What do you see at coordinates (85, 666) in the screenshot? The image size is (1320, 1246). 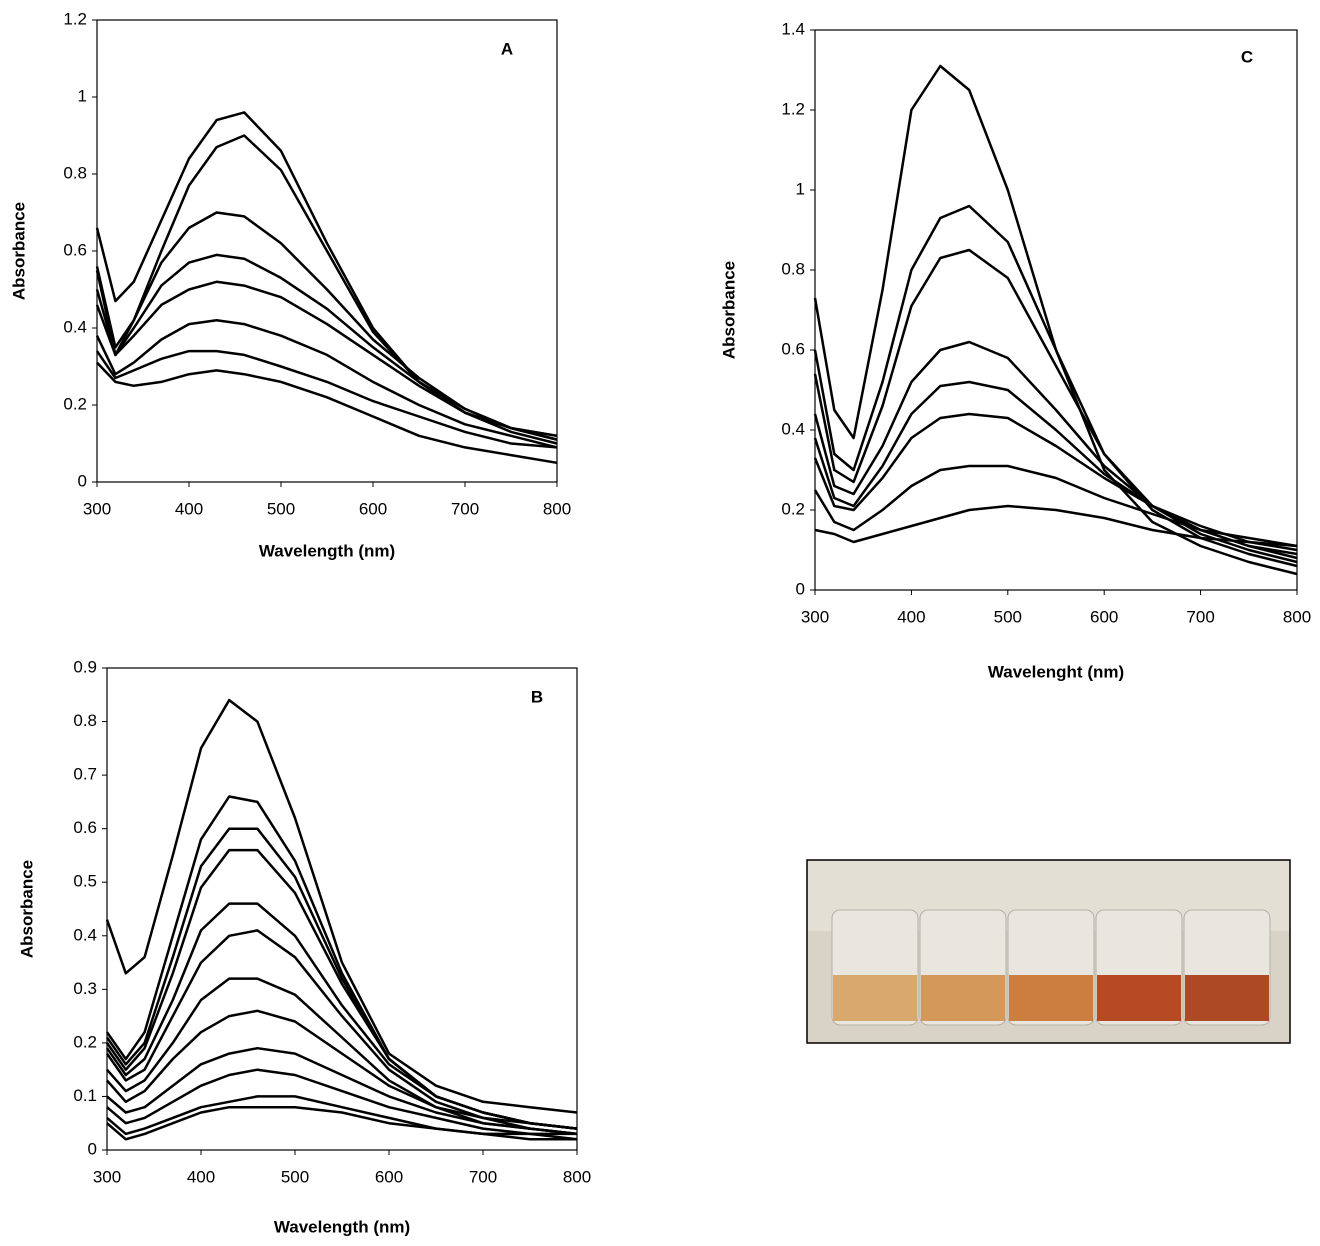 I see `y-tick-label: 0.9` at bounding box center [85, 666].